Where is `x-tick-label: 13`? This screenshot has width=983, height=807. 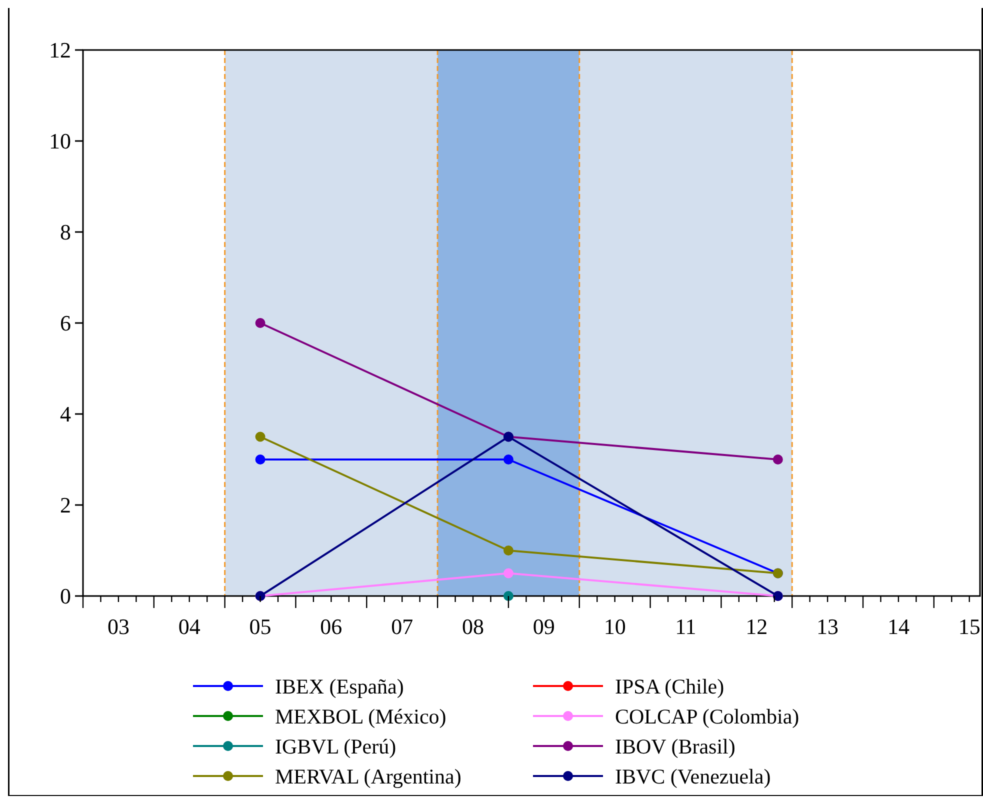
x-tick-label: 13 is located at coordinates (827, 626).